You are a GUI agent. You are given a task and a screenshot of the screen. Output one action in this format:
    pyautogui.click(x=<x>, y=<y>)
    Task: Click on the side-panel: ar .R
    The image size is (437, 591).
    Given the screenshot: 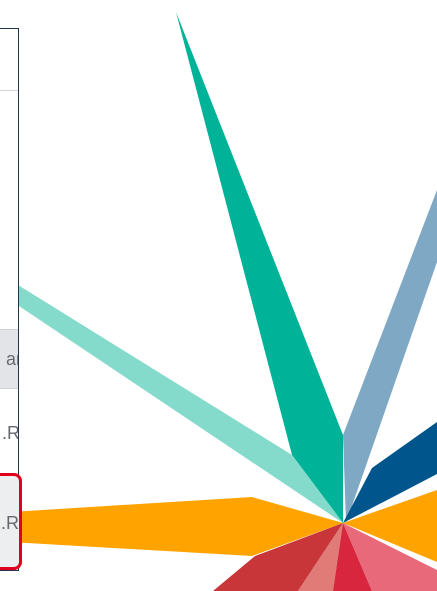 What is the action you would take?
    pyautogui.click(x=9, y=299)
    